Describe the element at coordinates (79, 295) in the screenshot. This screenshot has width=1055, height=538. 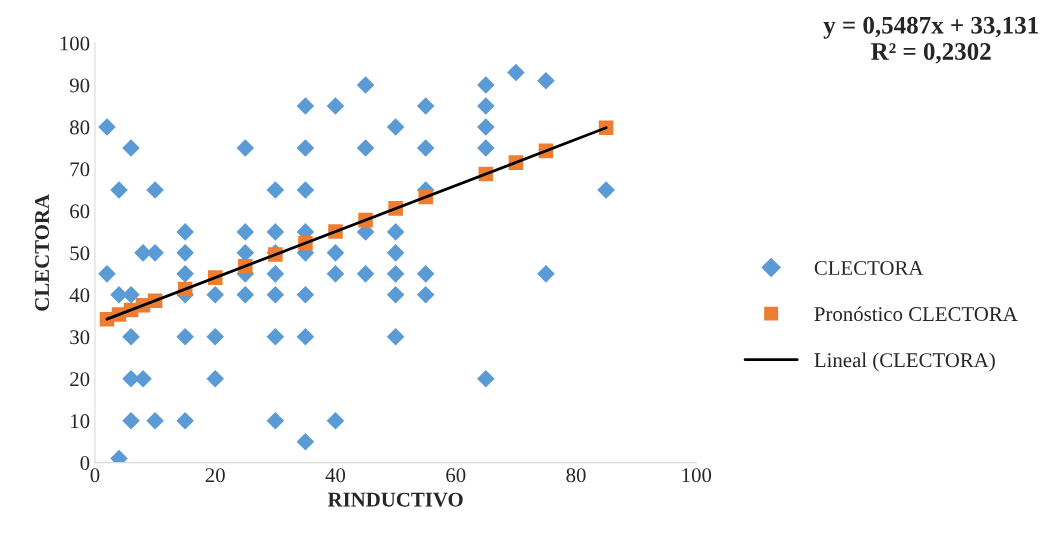
I see `y-tick-label: 40` at that location.